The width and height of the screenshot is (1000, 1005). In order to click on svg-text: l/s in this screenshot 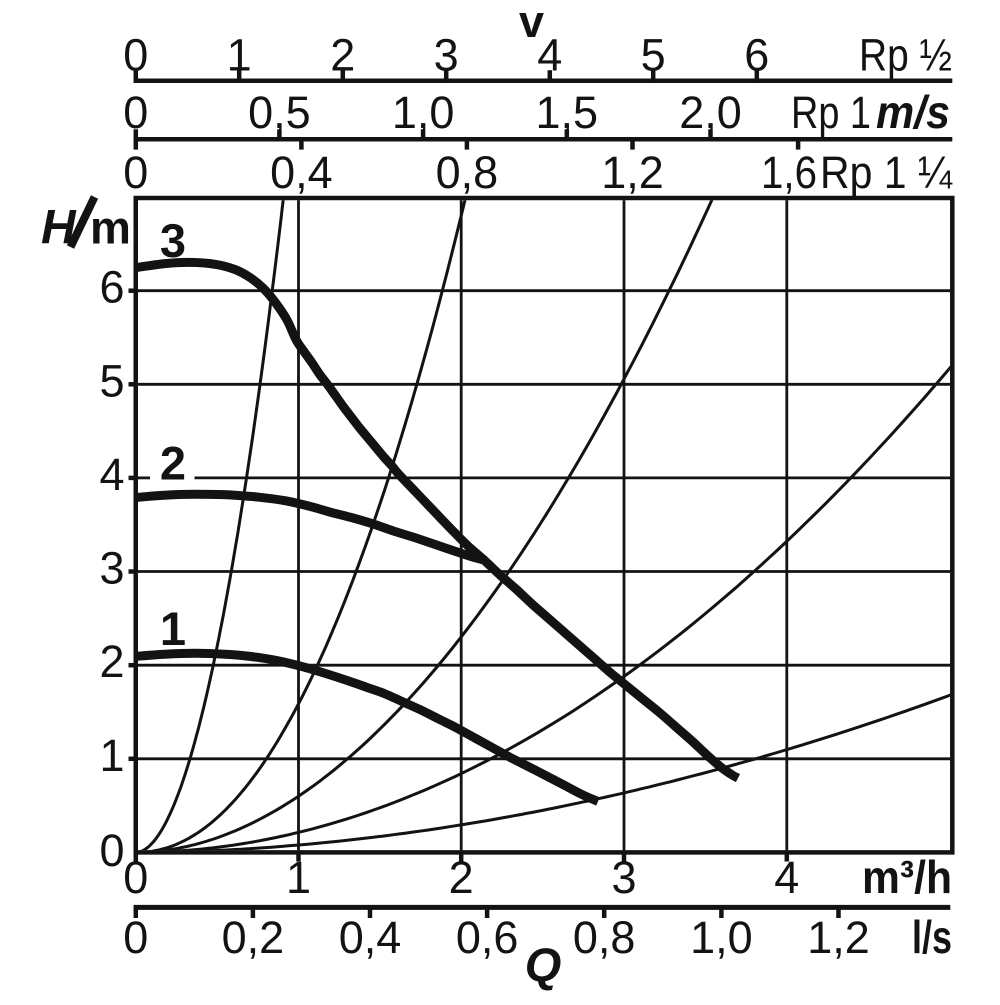, I will do `click(932, 937)`.